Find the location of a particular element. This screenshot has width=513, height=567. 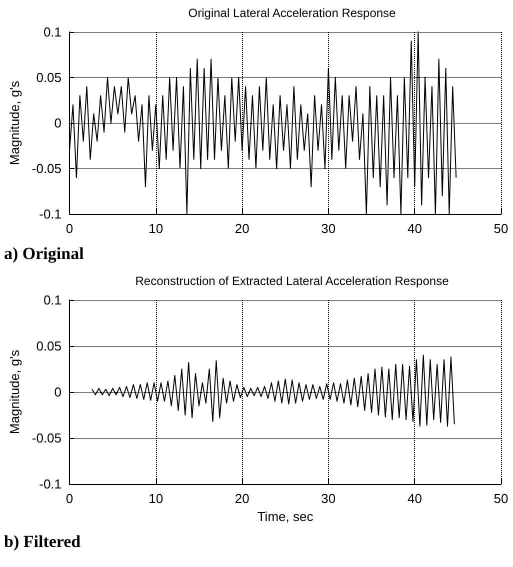

text: b) Filtered is located at coordinates (43, 542).